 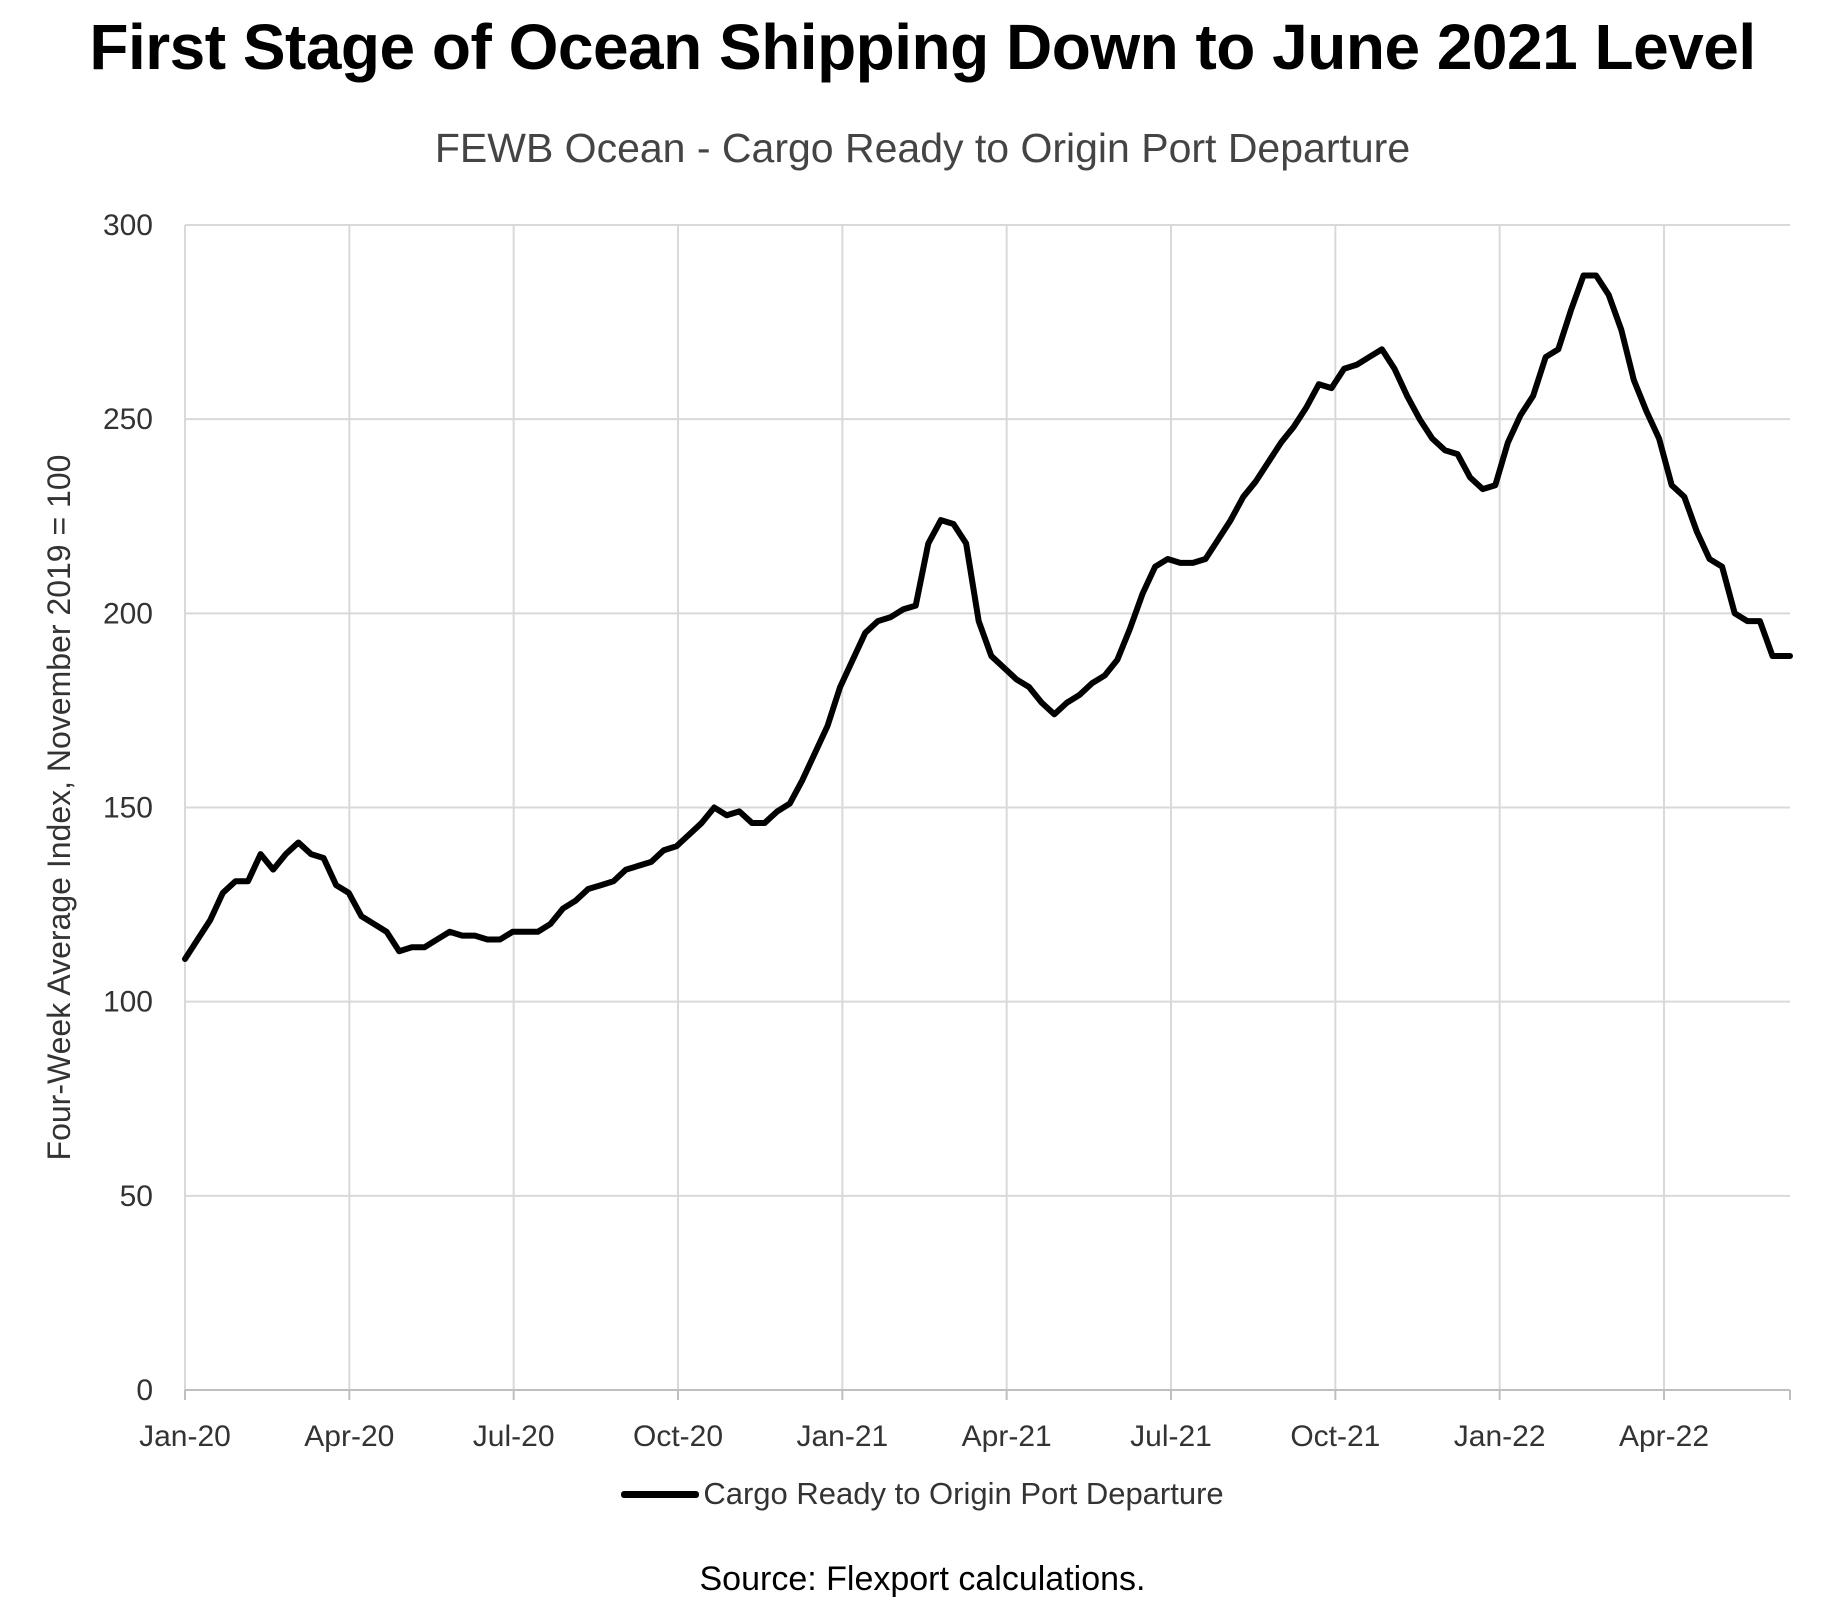 I want to click on x-tick-label: Jul-21, so click(x=1171, y=1436).